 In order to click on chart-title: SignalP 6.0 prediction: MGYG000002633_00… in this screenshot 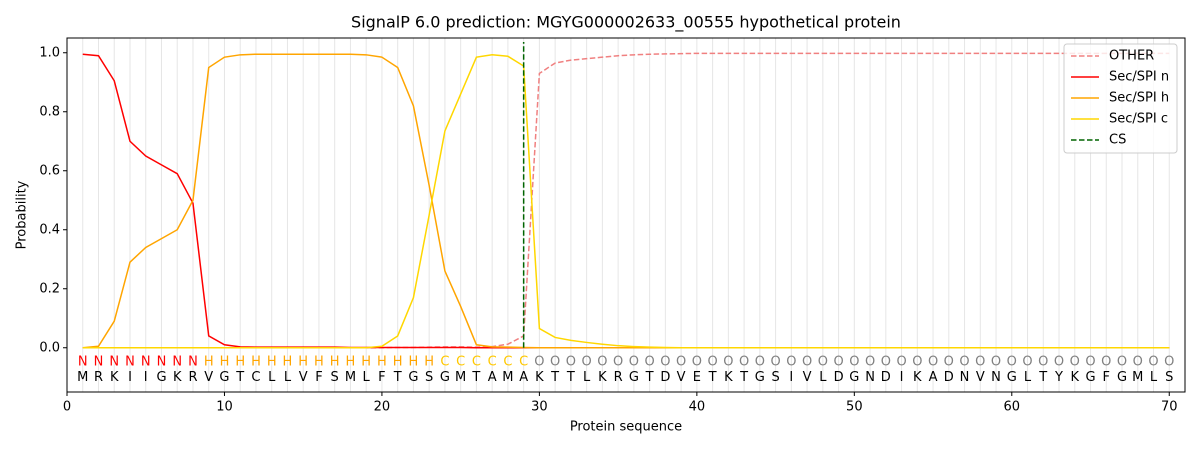, I will do `click(626, 23)`.